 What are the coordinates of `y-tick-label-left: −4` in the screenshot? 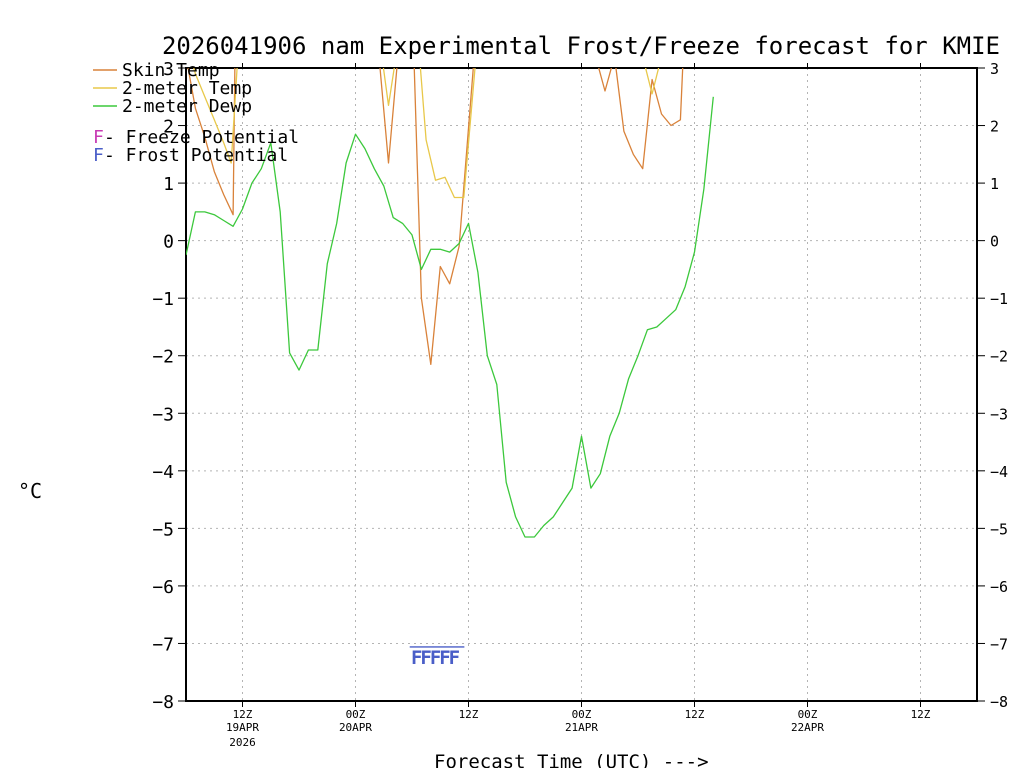 It's located at (163, 472).